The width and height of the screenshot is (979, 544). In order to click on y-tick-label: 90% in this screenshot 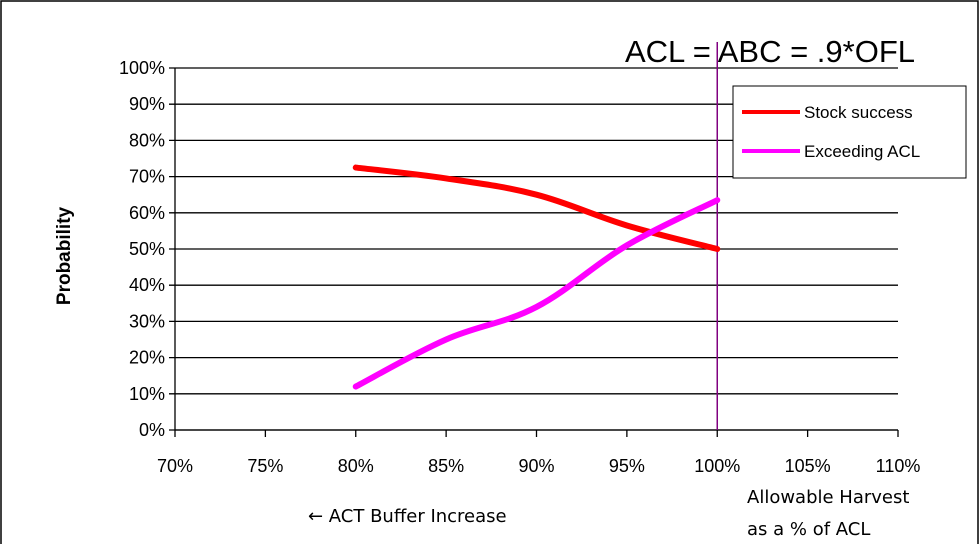, I will do `click(147, 104)`.